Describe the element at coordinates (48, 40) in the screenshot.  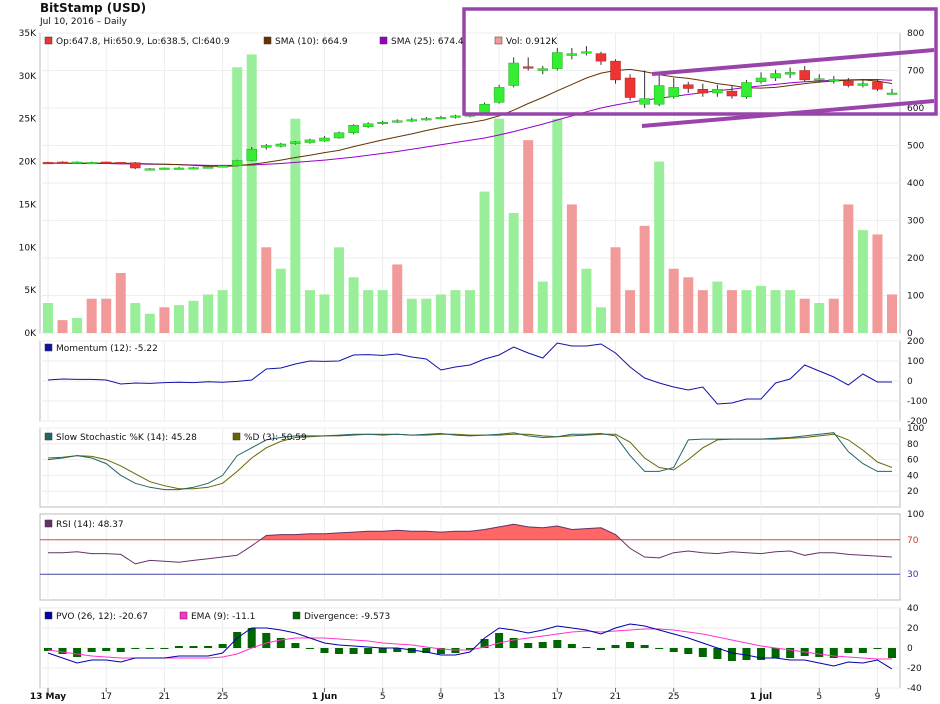
I see `legend-ohlc-swatch` at that location.